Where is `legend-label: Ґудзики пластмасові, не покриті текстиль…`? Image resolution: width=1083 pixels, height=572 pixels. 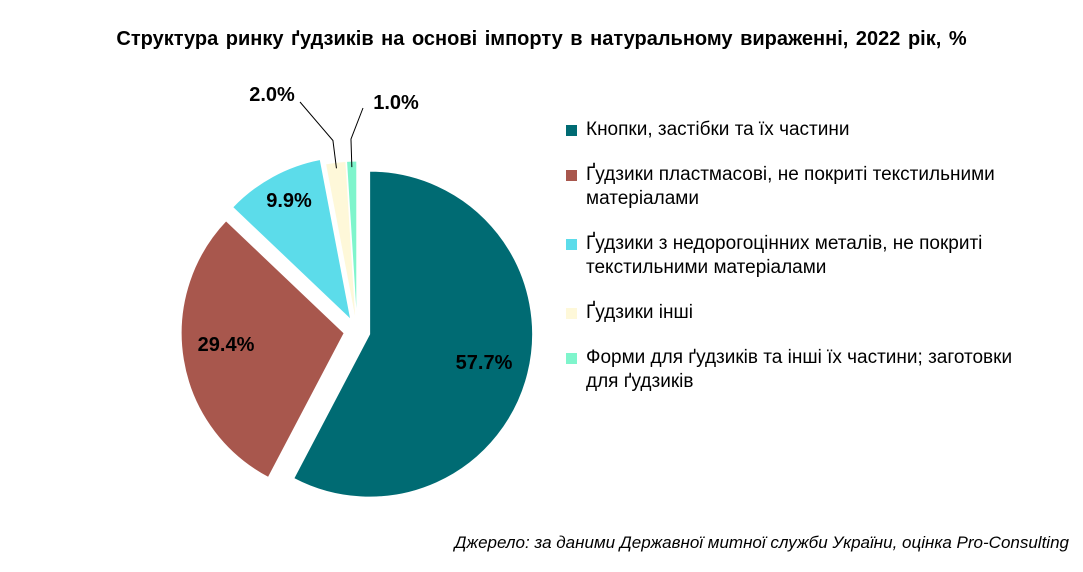
legend-label: Ґудзики пластмасові, не покриті текстиль… is located at coordinates (790, 186).